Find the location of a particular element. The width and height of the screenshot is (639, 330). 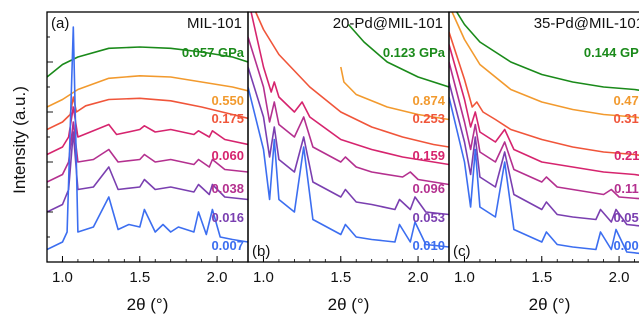

curve-label: 0.057 GPa is located at coordinates (213, 52).